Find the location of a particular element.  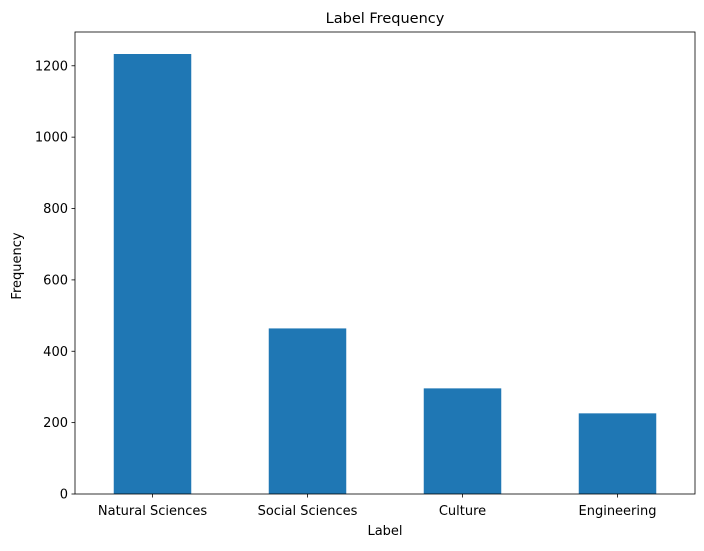

y-tick-label: 200 is located at coordinates (55, 423).